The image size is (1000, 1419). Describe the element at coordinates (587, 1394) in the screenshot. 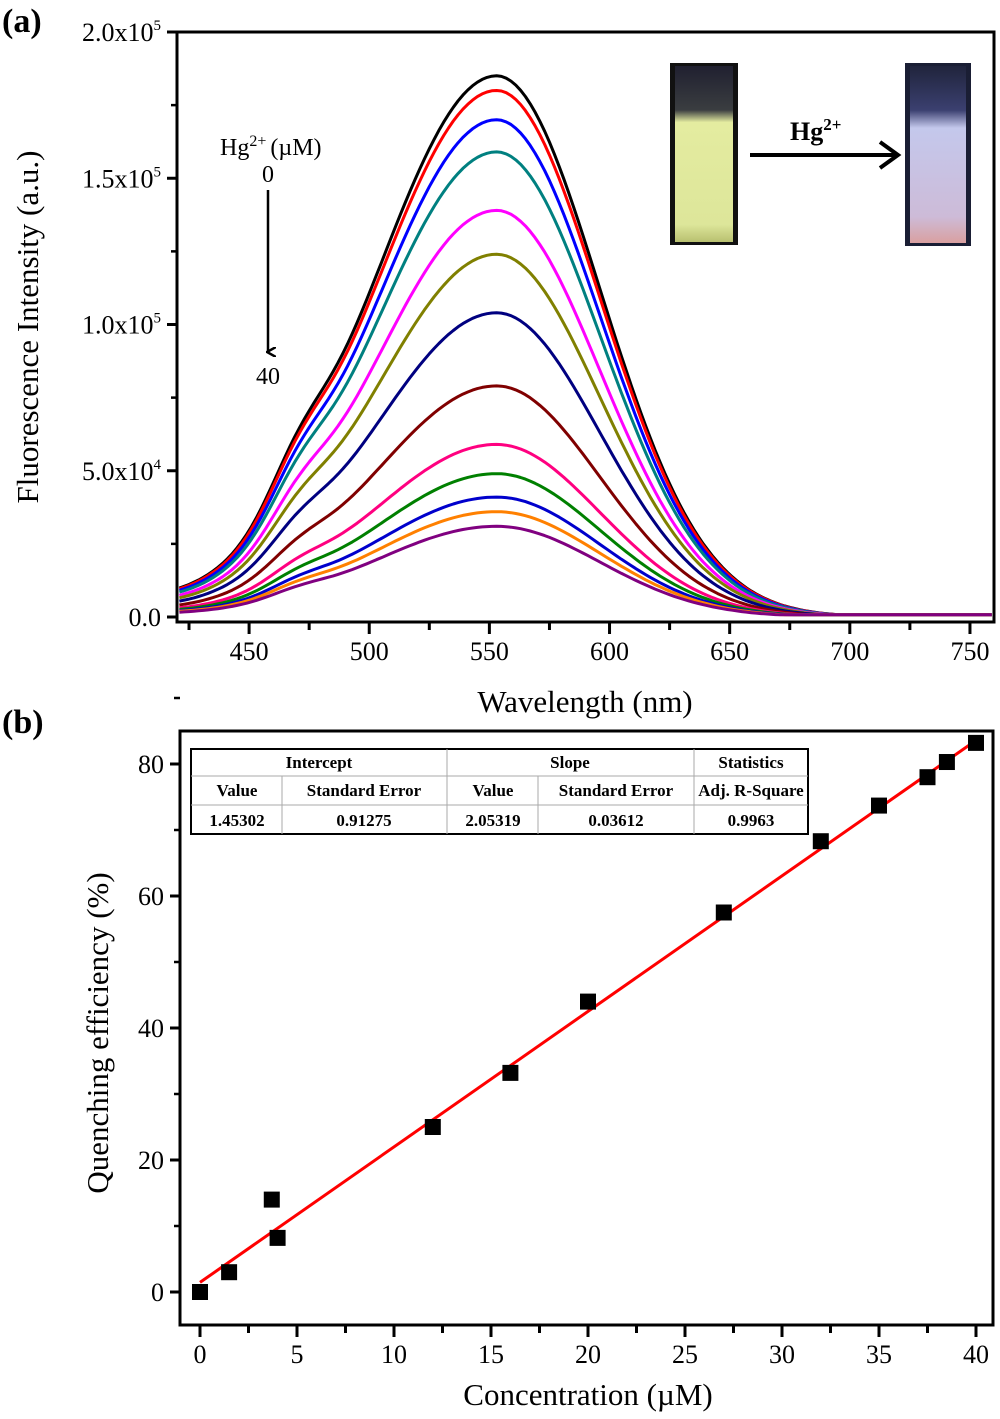

I see `x-axis-title-b: Concentration (µM)` at that location.